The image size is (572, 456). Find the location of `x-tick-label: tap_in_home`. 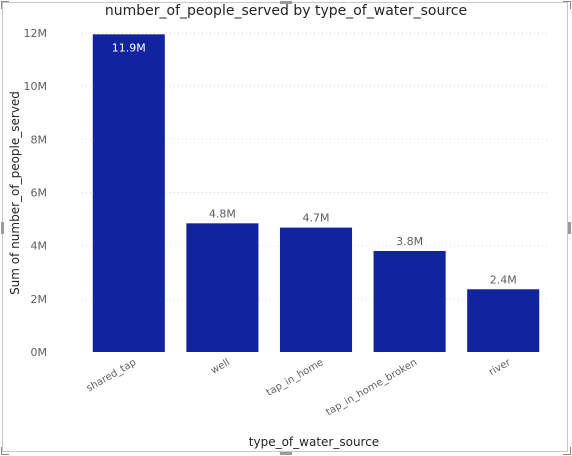

x-tick-label: tap_in_home is located at coordinates (295, 377).